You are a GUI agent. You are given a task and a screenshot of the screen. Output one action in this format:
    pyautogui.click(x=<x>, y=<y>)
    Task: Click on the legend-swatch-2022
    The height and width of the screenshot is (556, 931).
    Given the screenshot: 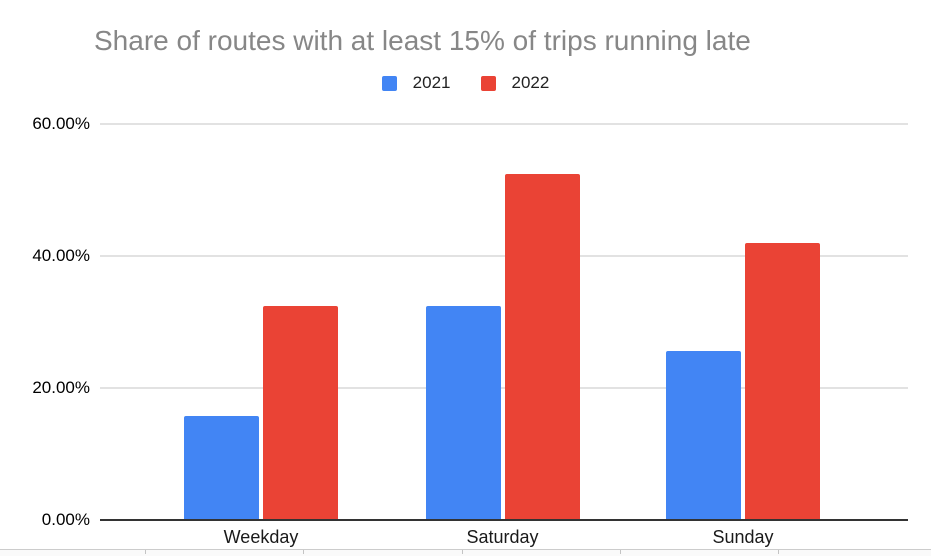 What is the action you would take?
    pyautogui.click(x=488, y=83)
    